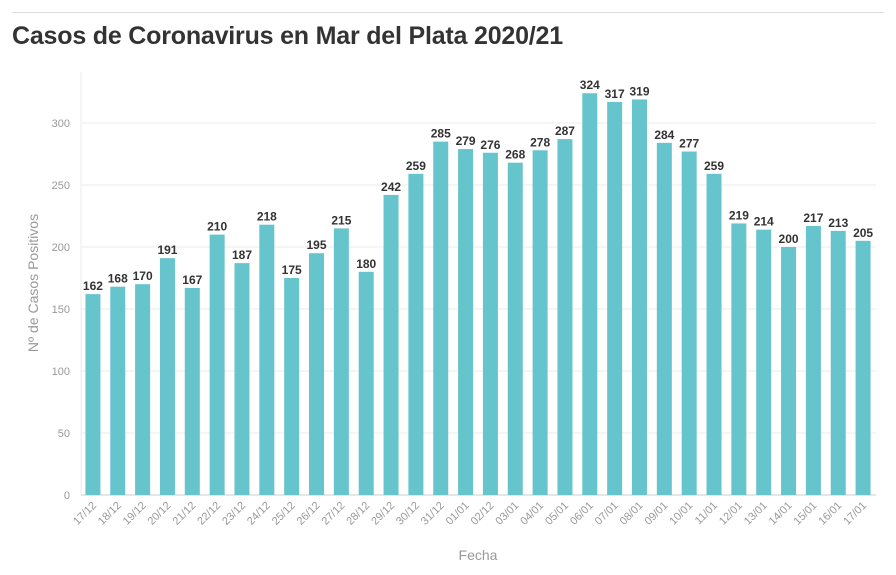 Image resolution: width=896 pixels, height=575 pixels. Describe the element at coordinates (607, 514) in the screenshot. I see `x-tick-label: 07/01` at that location.